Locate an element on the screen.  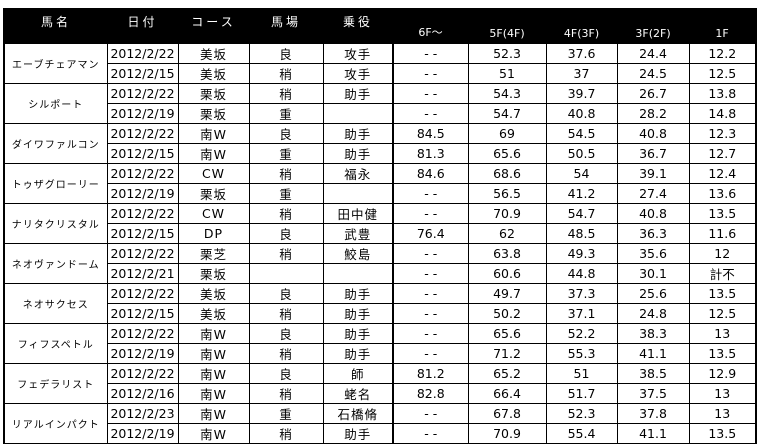
rider-cell: 攻手 is located at coordinates (358, 73).